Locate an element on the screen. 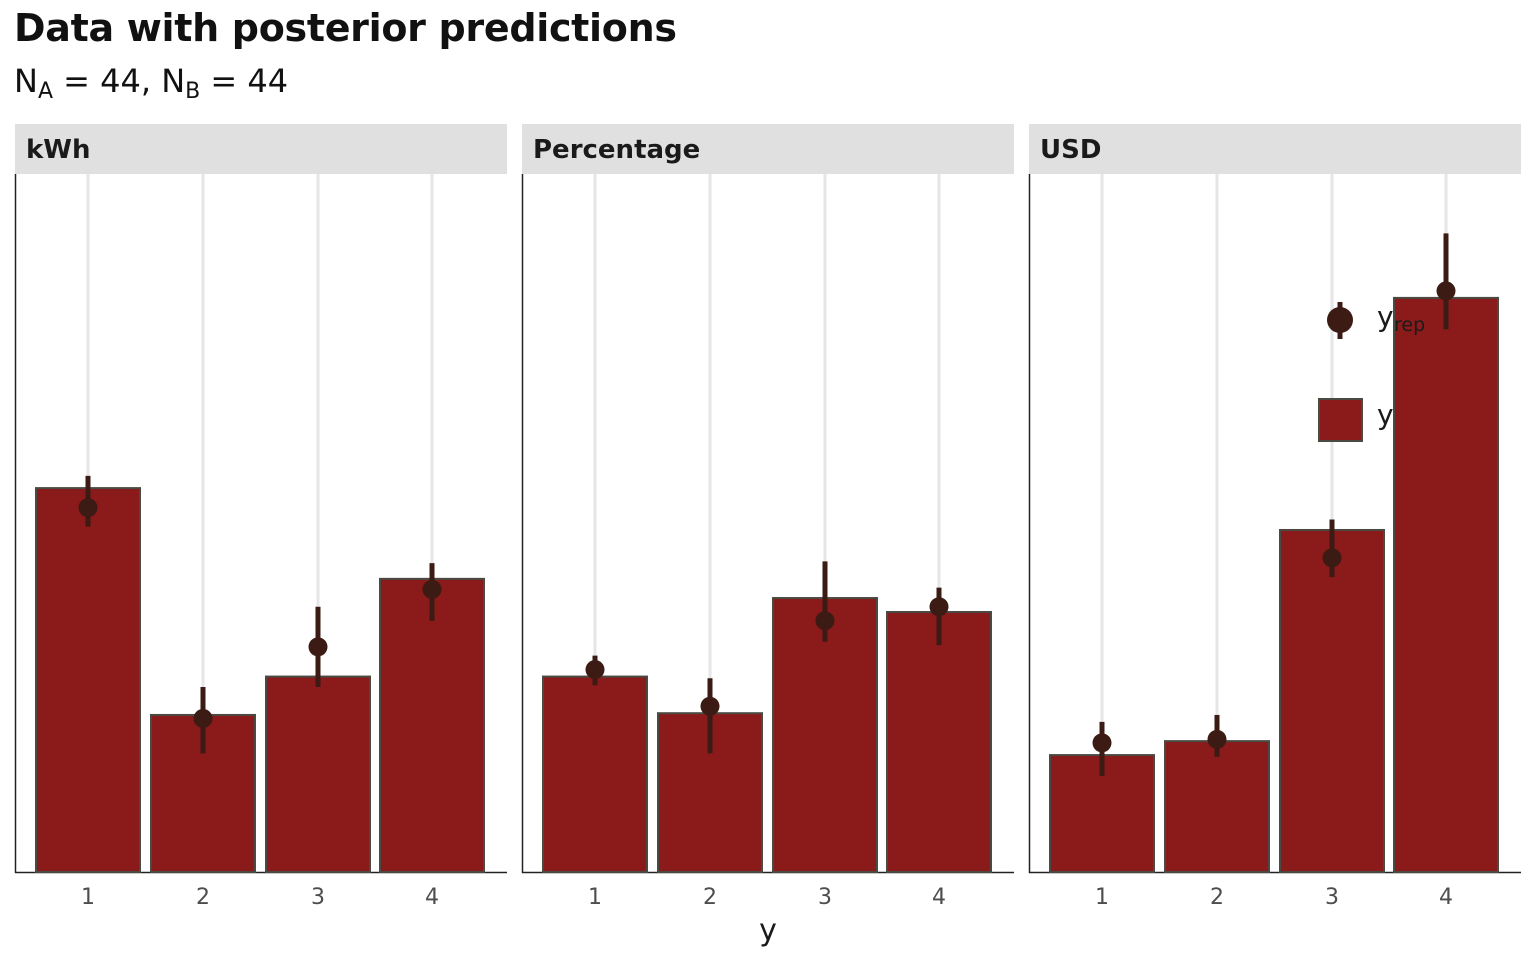 This screenshot has height=960, width=1536. subtitle-n-a-label: N is located at coordinates (26, 81).